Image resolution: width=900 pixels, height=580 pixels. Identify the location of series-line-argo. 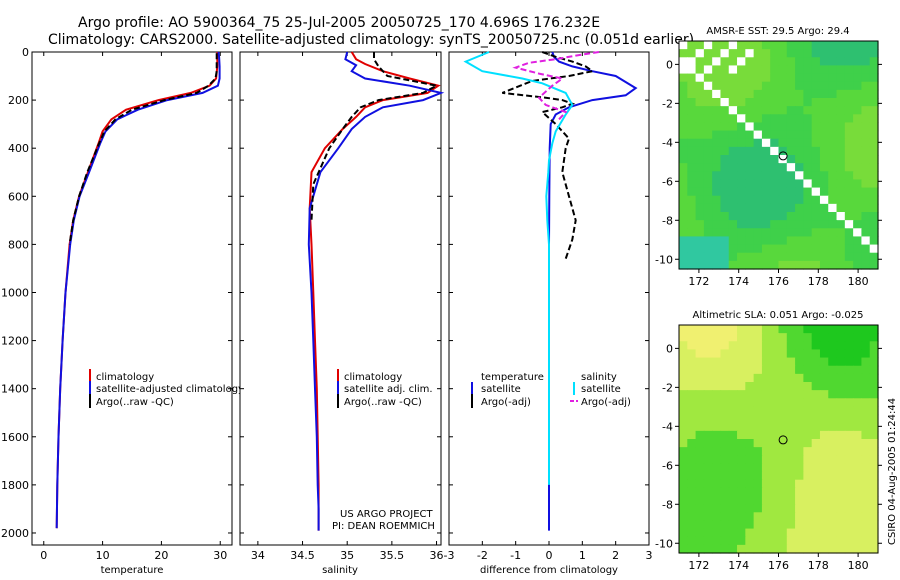
(143, 149).